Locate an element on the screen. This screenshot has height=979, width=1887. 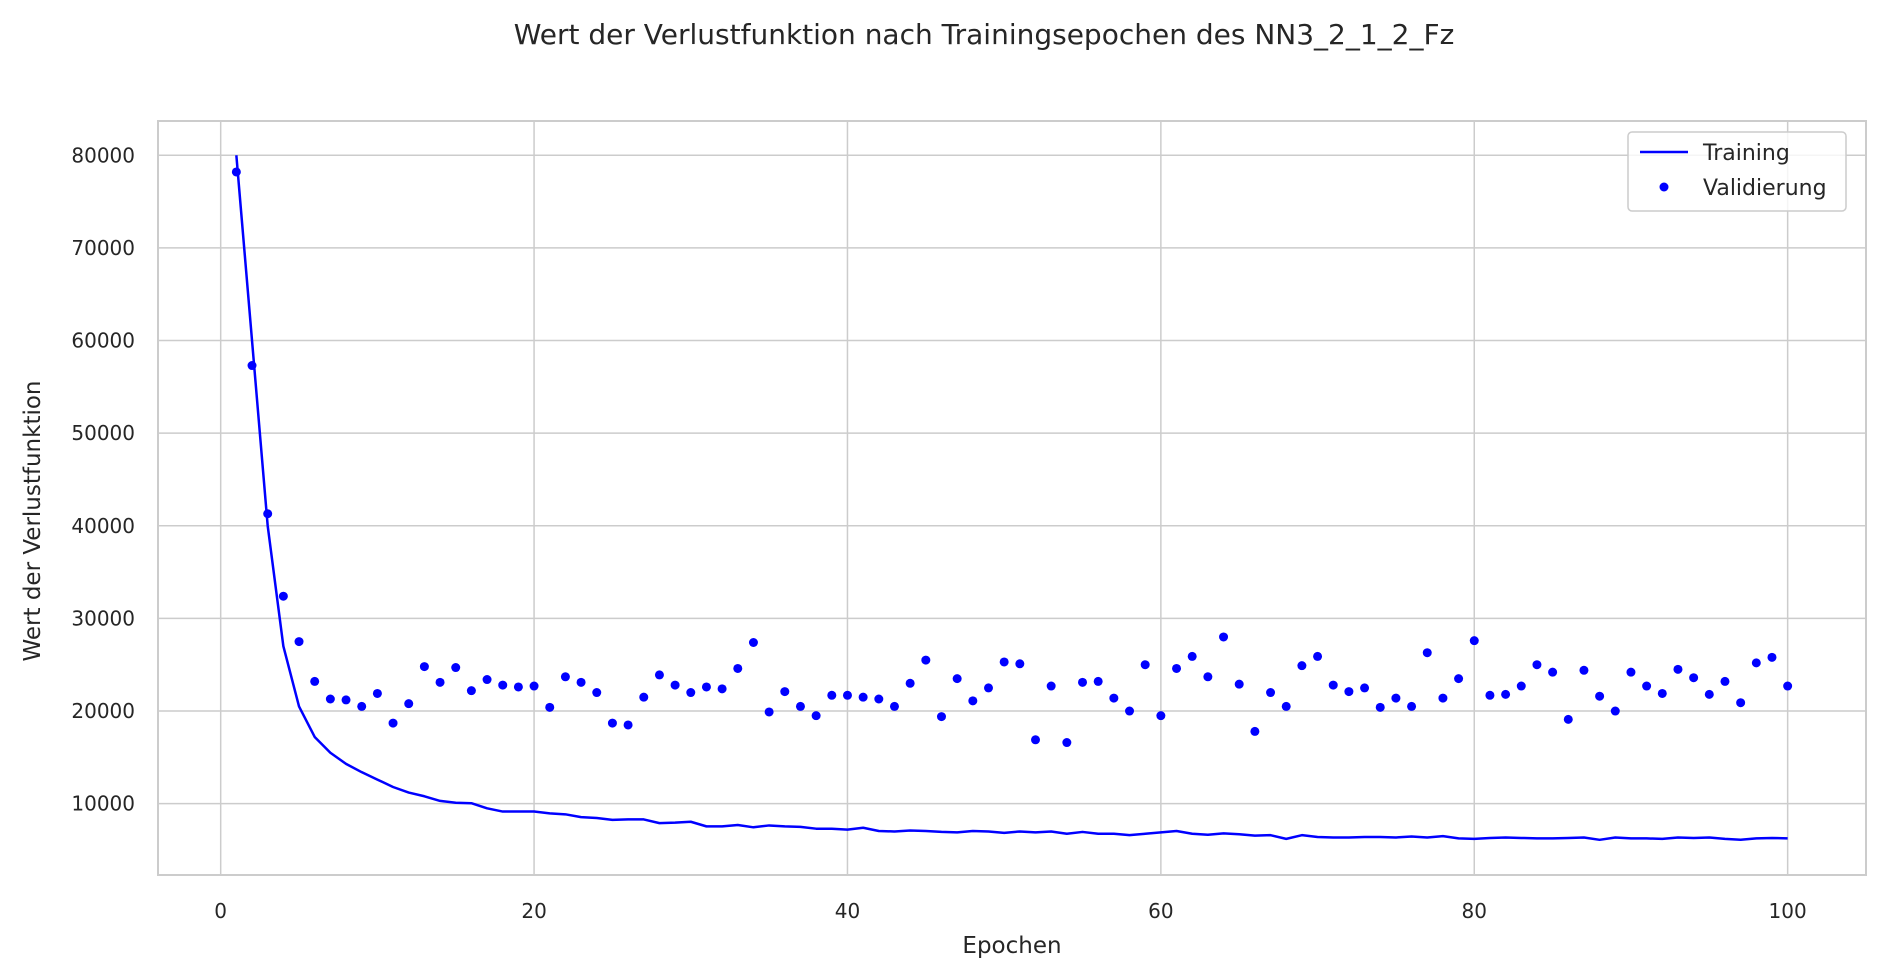
legend: Training Validierung is located at coordinates (1737, 171).